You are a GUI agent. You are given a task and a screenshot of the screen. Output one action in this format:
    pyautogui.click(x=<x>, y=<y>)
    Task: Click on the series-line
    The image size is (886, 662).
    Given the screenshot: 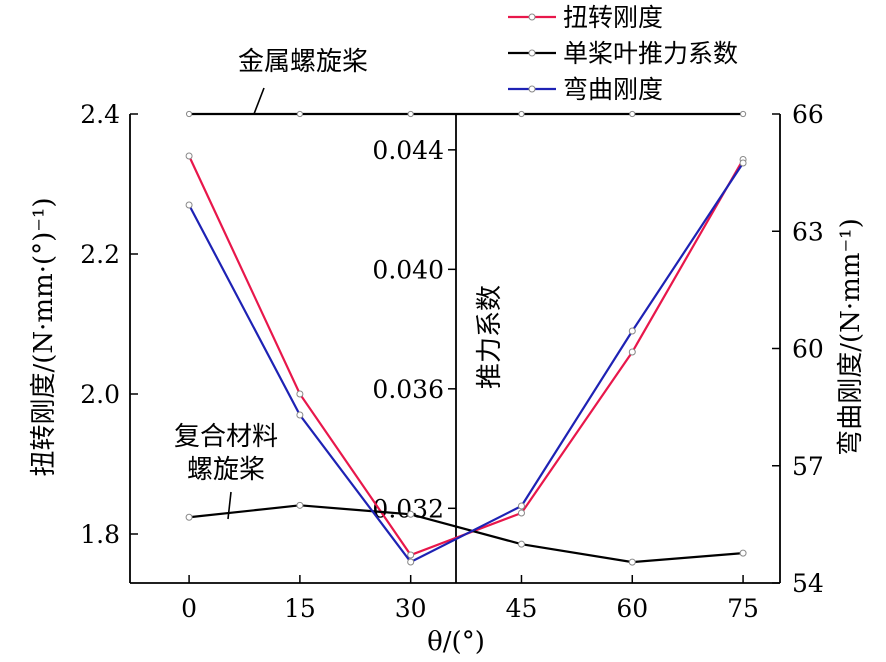 What is the action you would take?
    pyautogui.click(x=466, y=534)
    